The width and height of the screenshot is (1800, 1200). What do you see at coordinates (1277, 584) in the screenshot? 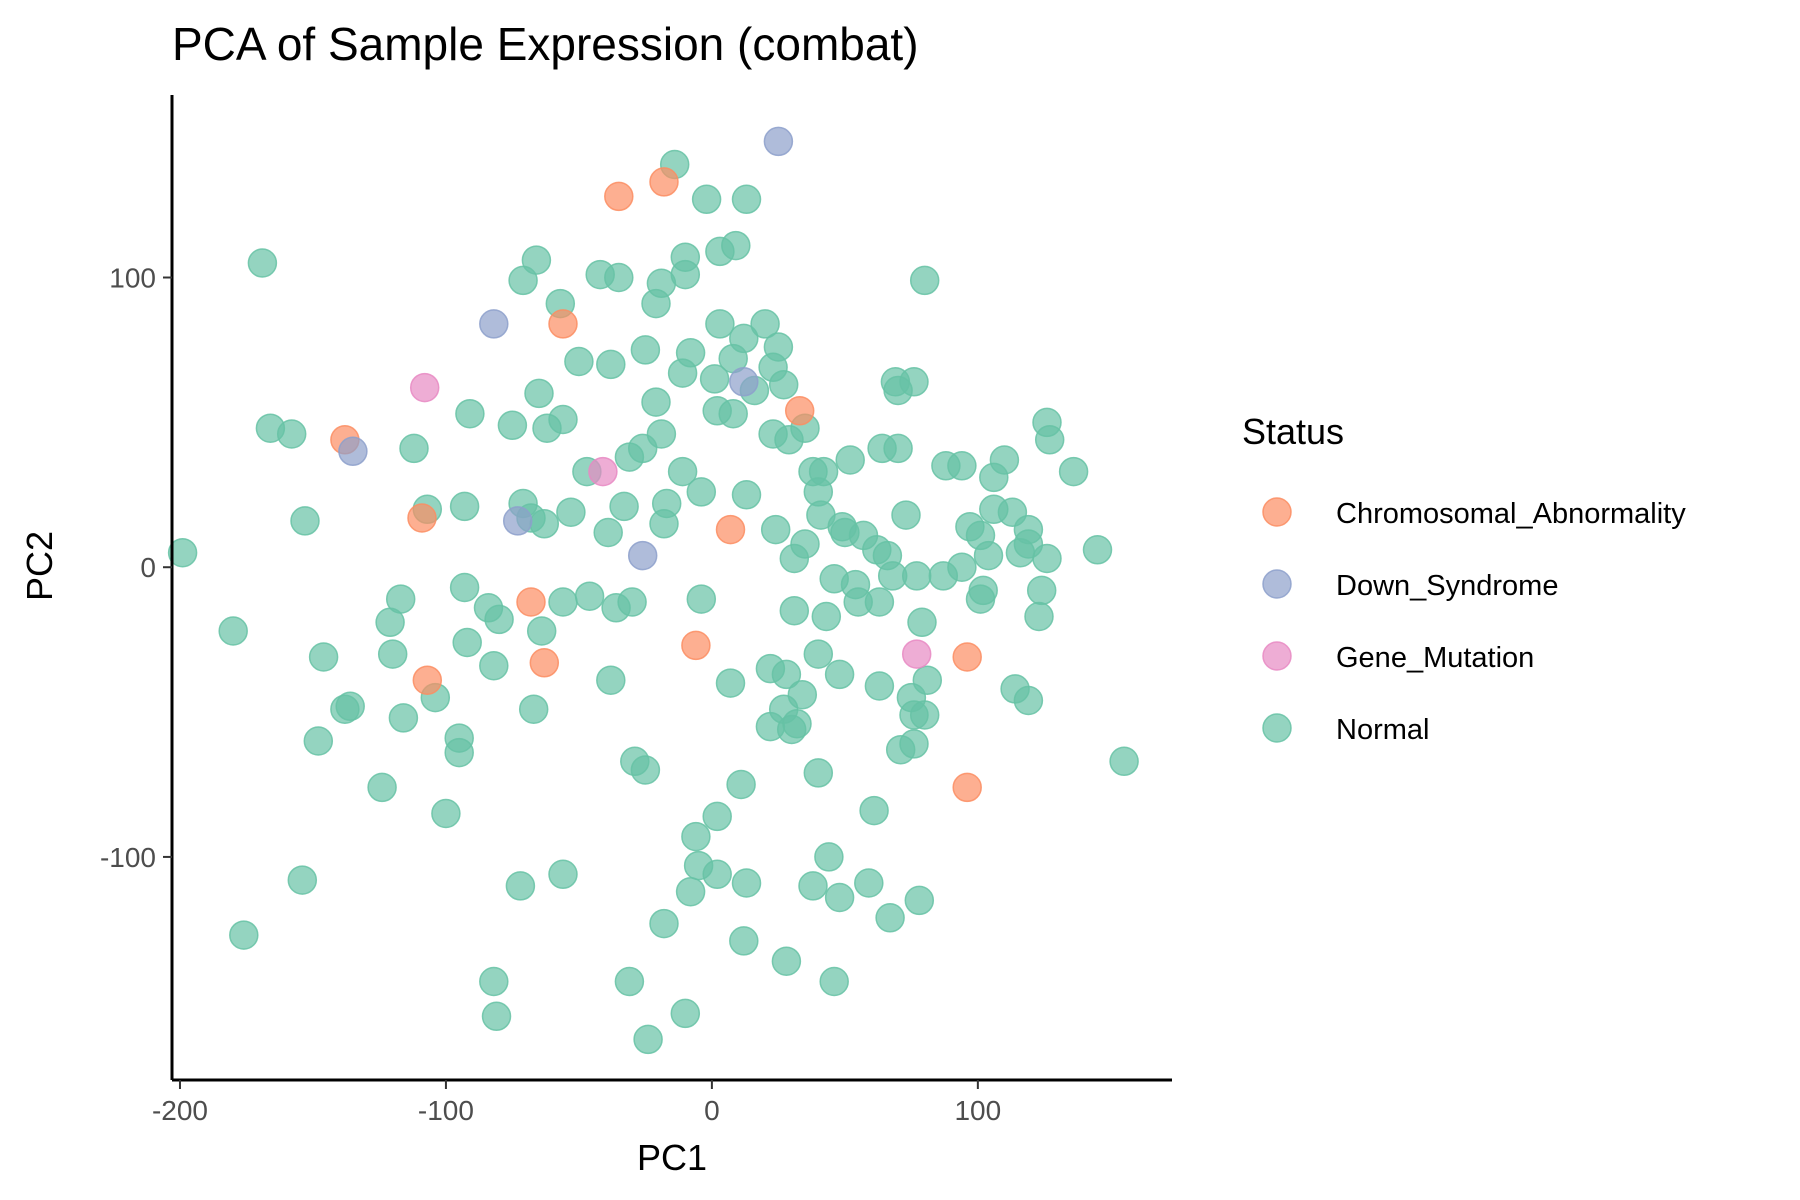
I see `legend-key-down-syndrome` at bounding box center [1277, 584].